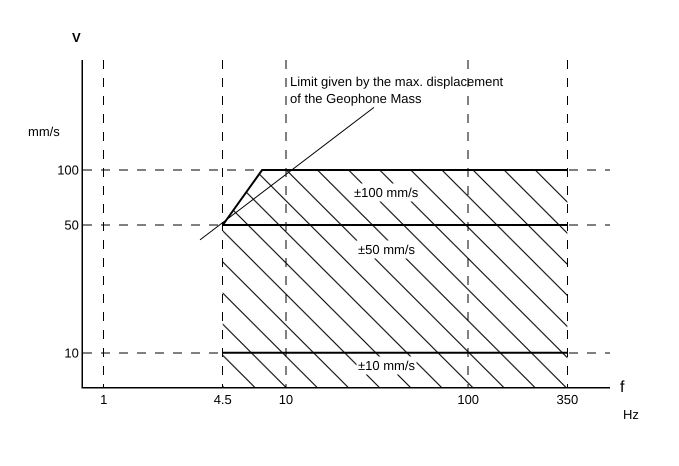 Image resolution: width=679 pixels, height=466 pixels. Describe the element at coordinates (223, 400) in the screenshot. I see `x-tick-label: 4.5` at that location.